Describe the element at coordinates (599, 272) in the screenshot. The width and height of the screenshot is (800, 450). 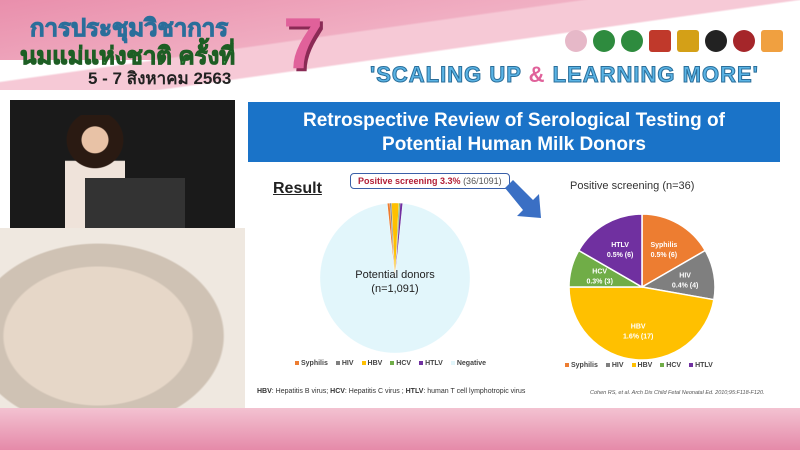
I see `slice-category-label: HCV` at that location.